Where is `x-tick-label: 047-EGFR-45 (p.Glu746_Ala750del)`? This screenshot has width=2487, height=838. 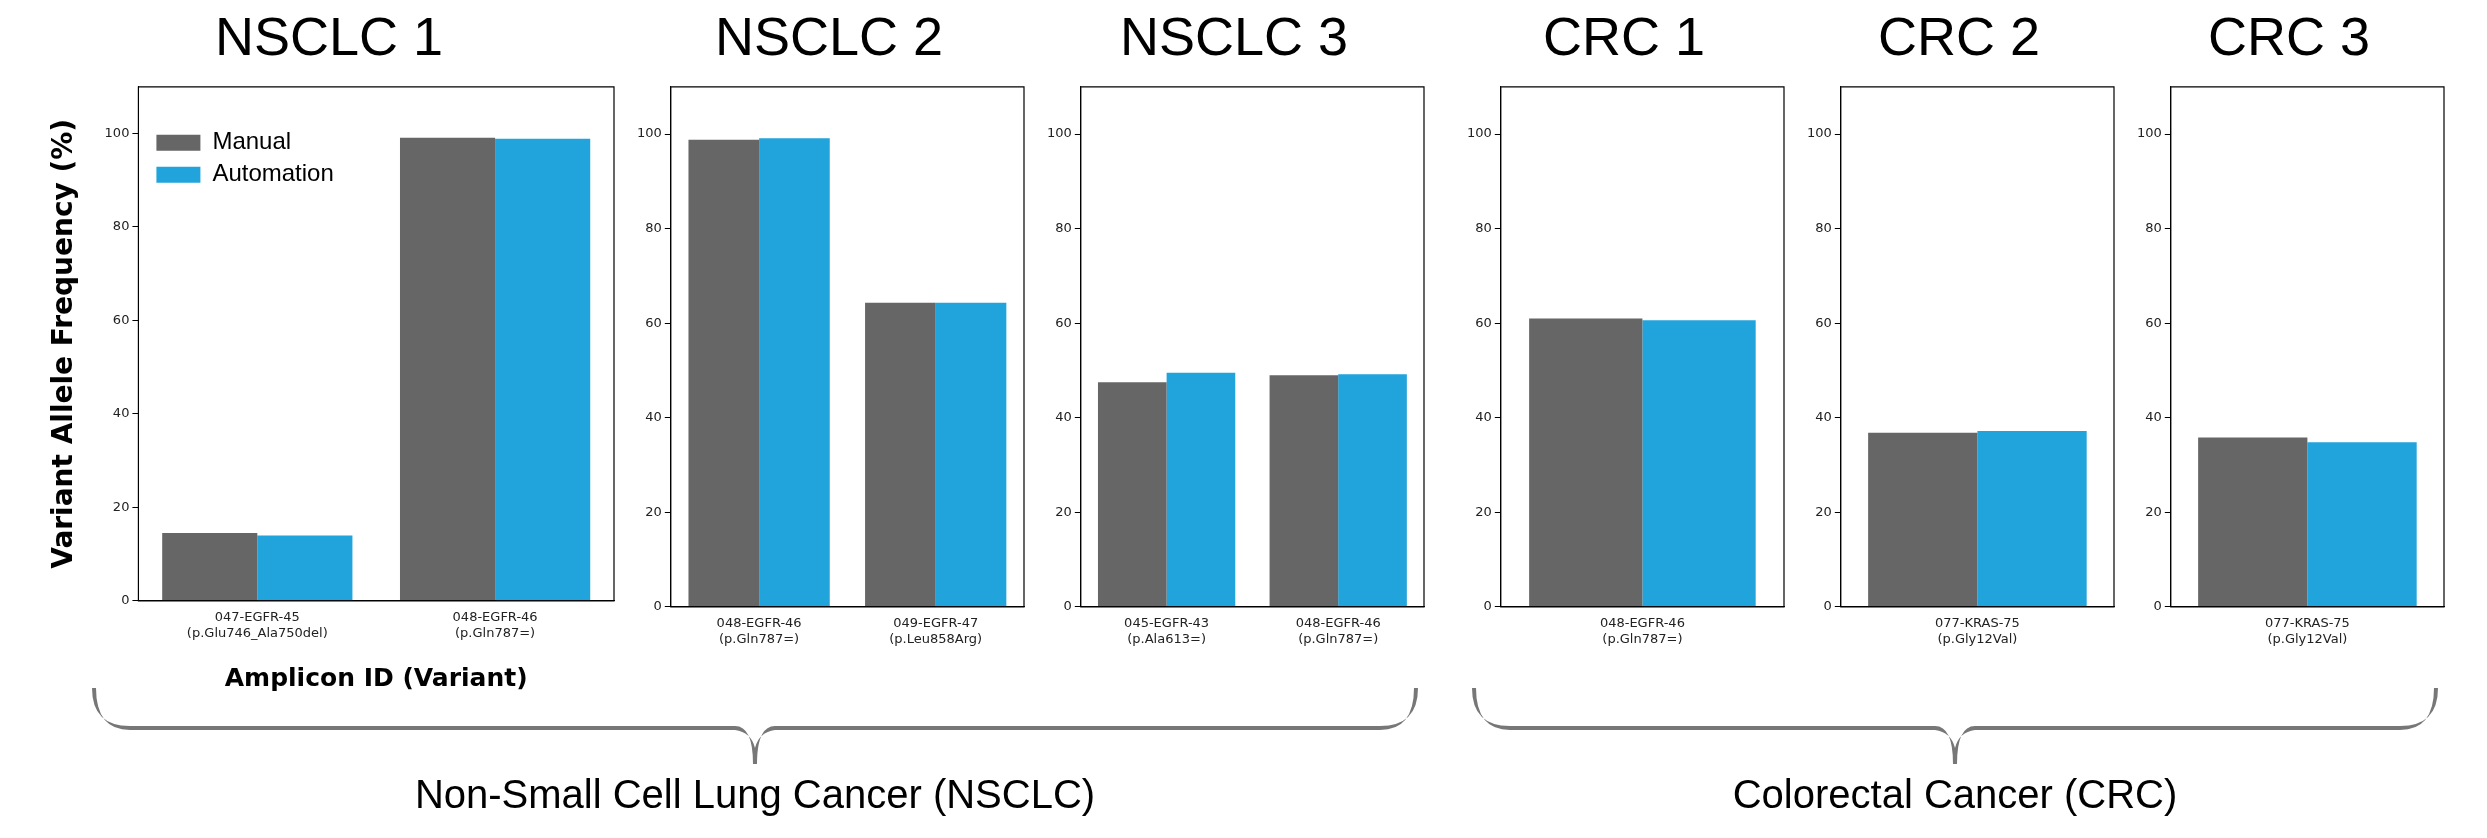
x-tick-label: 047-EGFR-45 (p.Glu746_Ala750del) is located at coordinates (257, 624).